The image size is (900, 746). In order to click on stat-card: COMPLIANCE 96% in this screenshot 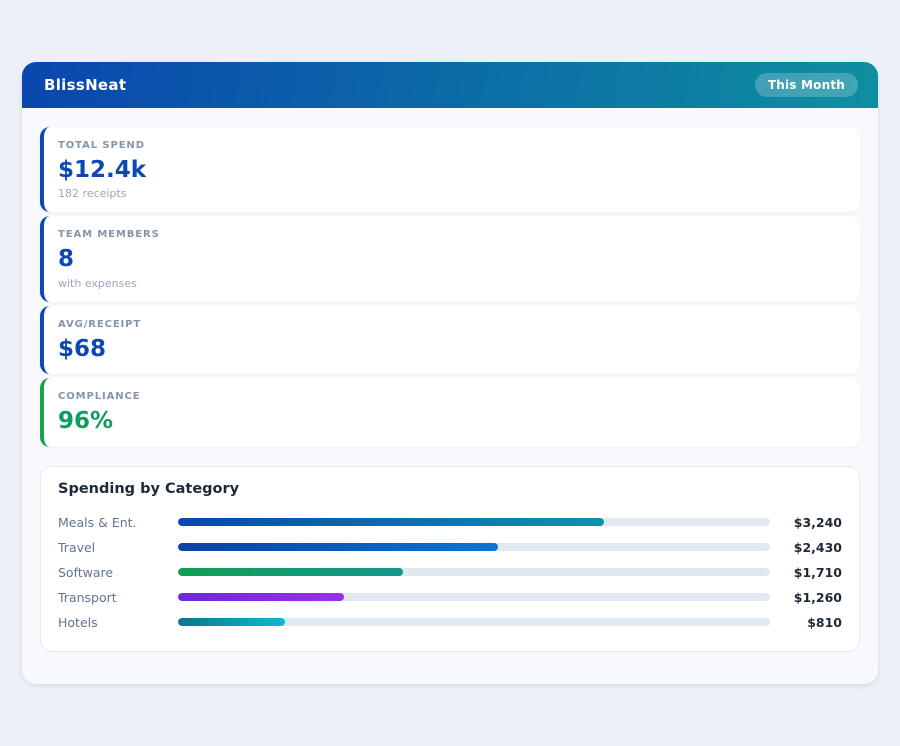, I will do `click(450, 412)`.